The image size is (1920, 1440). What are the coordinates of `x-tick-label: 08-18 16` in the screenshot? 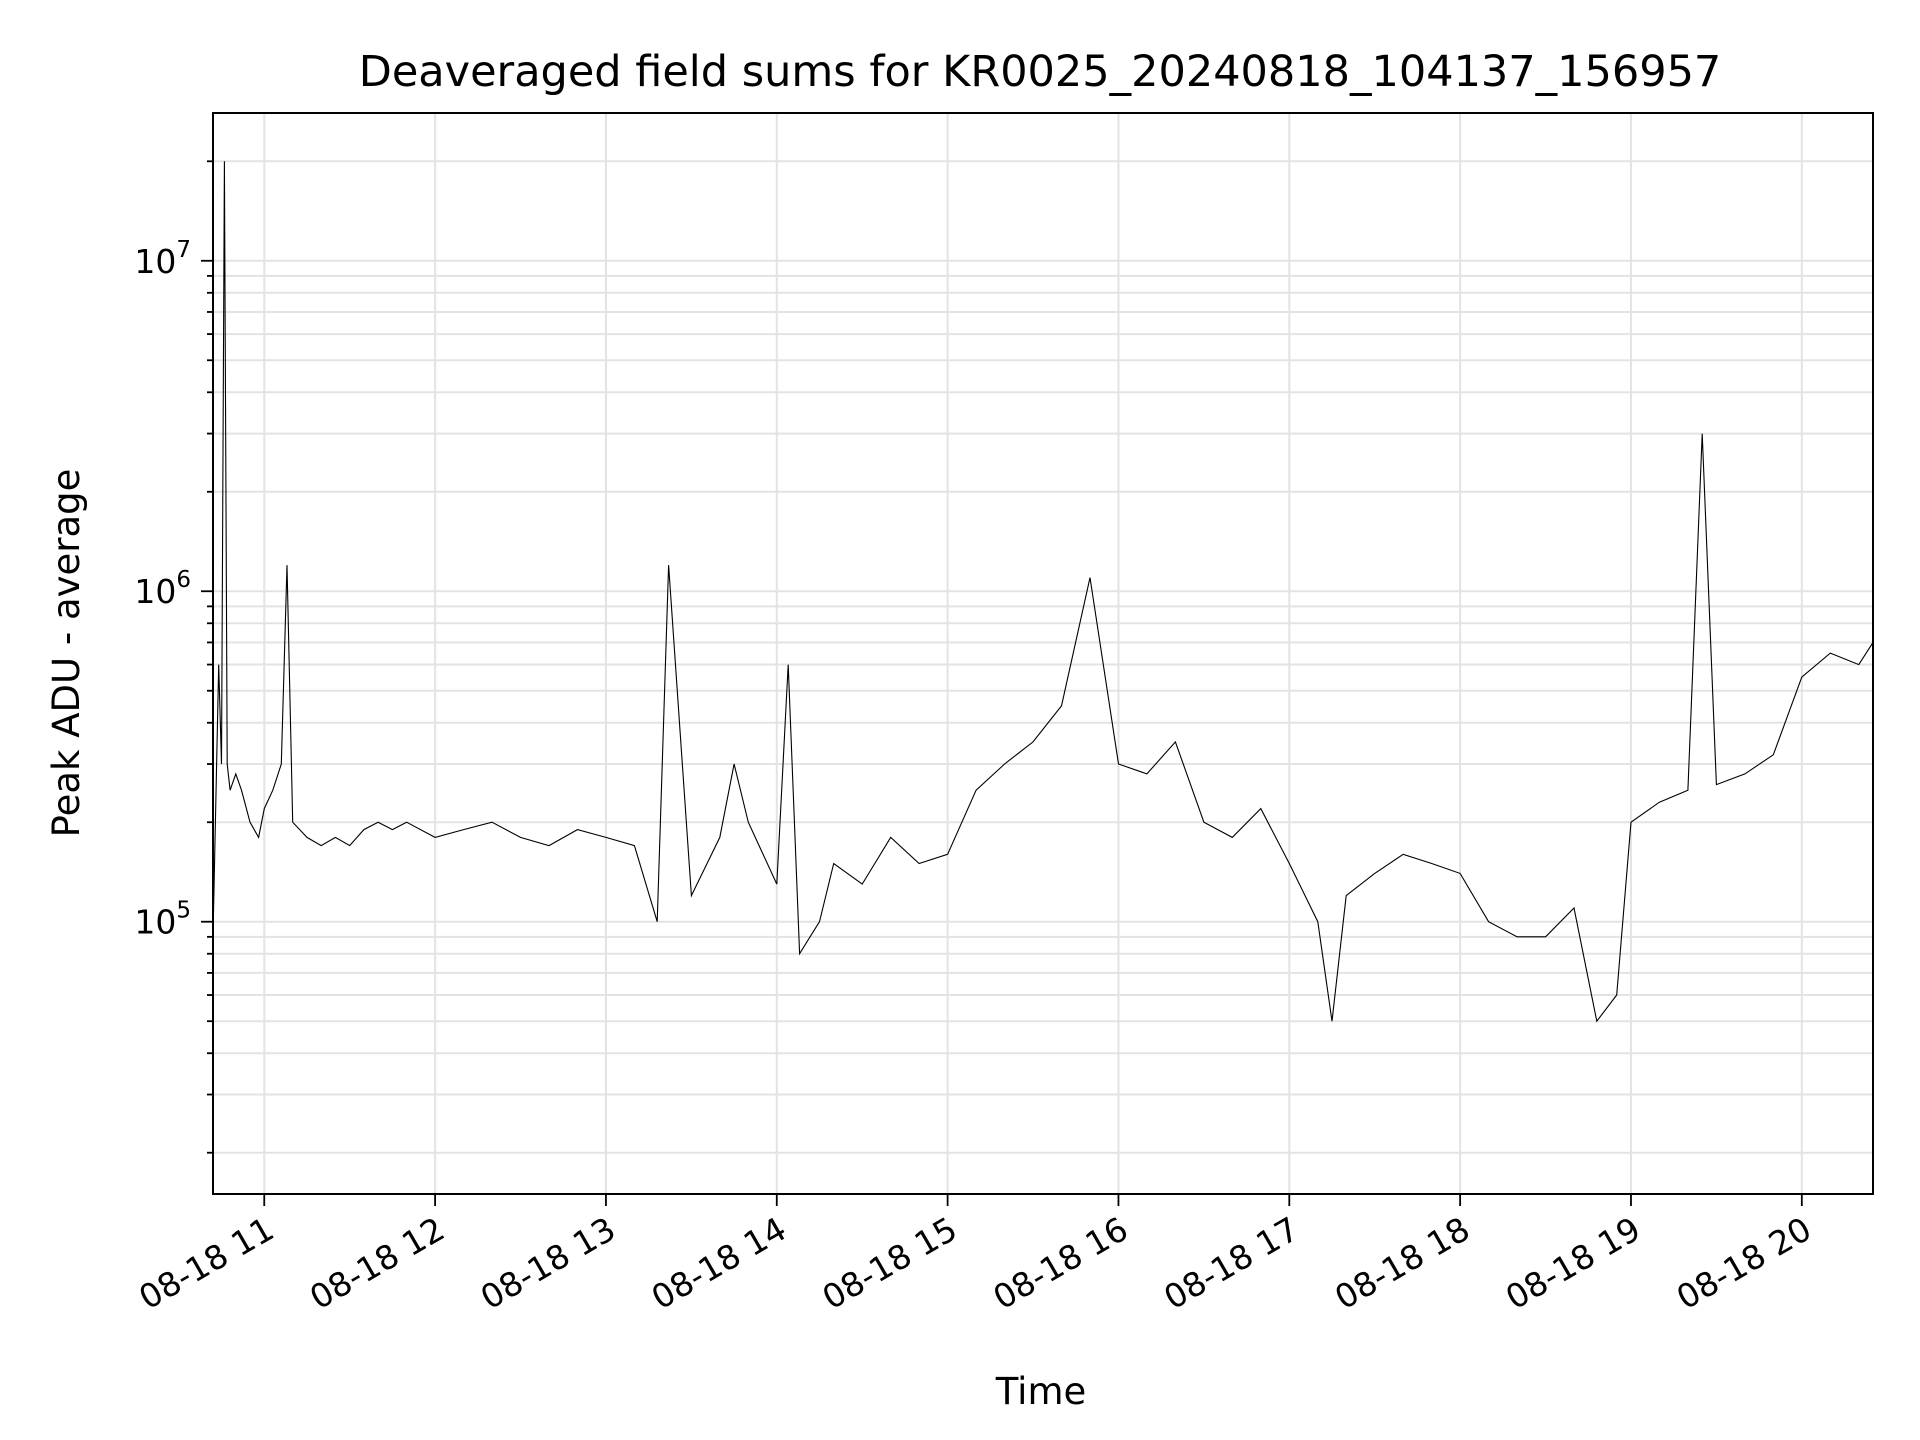 It's located at (1060, 1263).